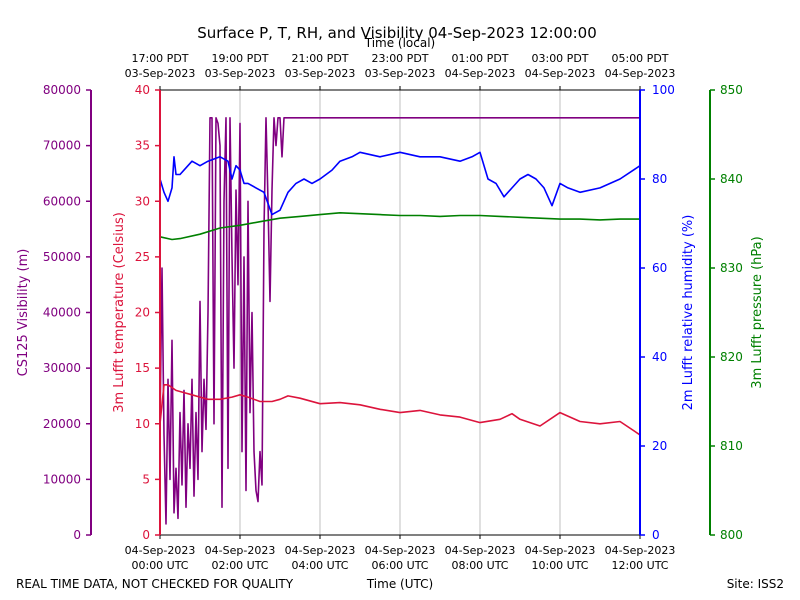 This screenshot has height=600, width=800. I want to click on visibility-axis-tick-label: 50000, so click(62, 257).